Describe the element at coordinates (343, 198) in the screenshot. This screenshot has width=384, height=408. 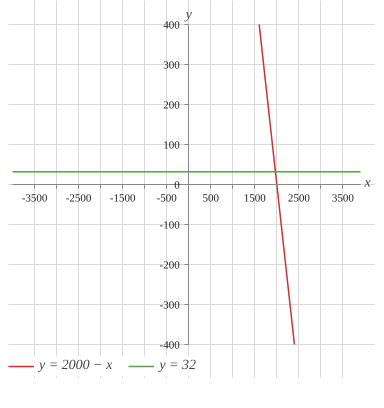
I see `x-tick-label: 3500` at that location.